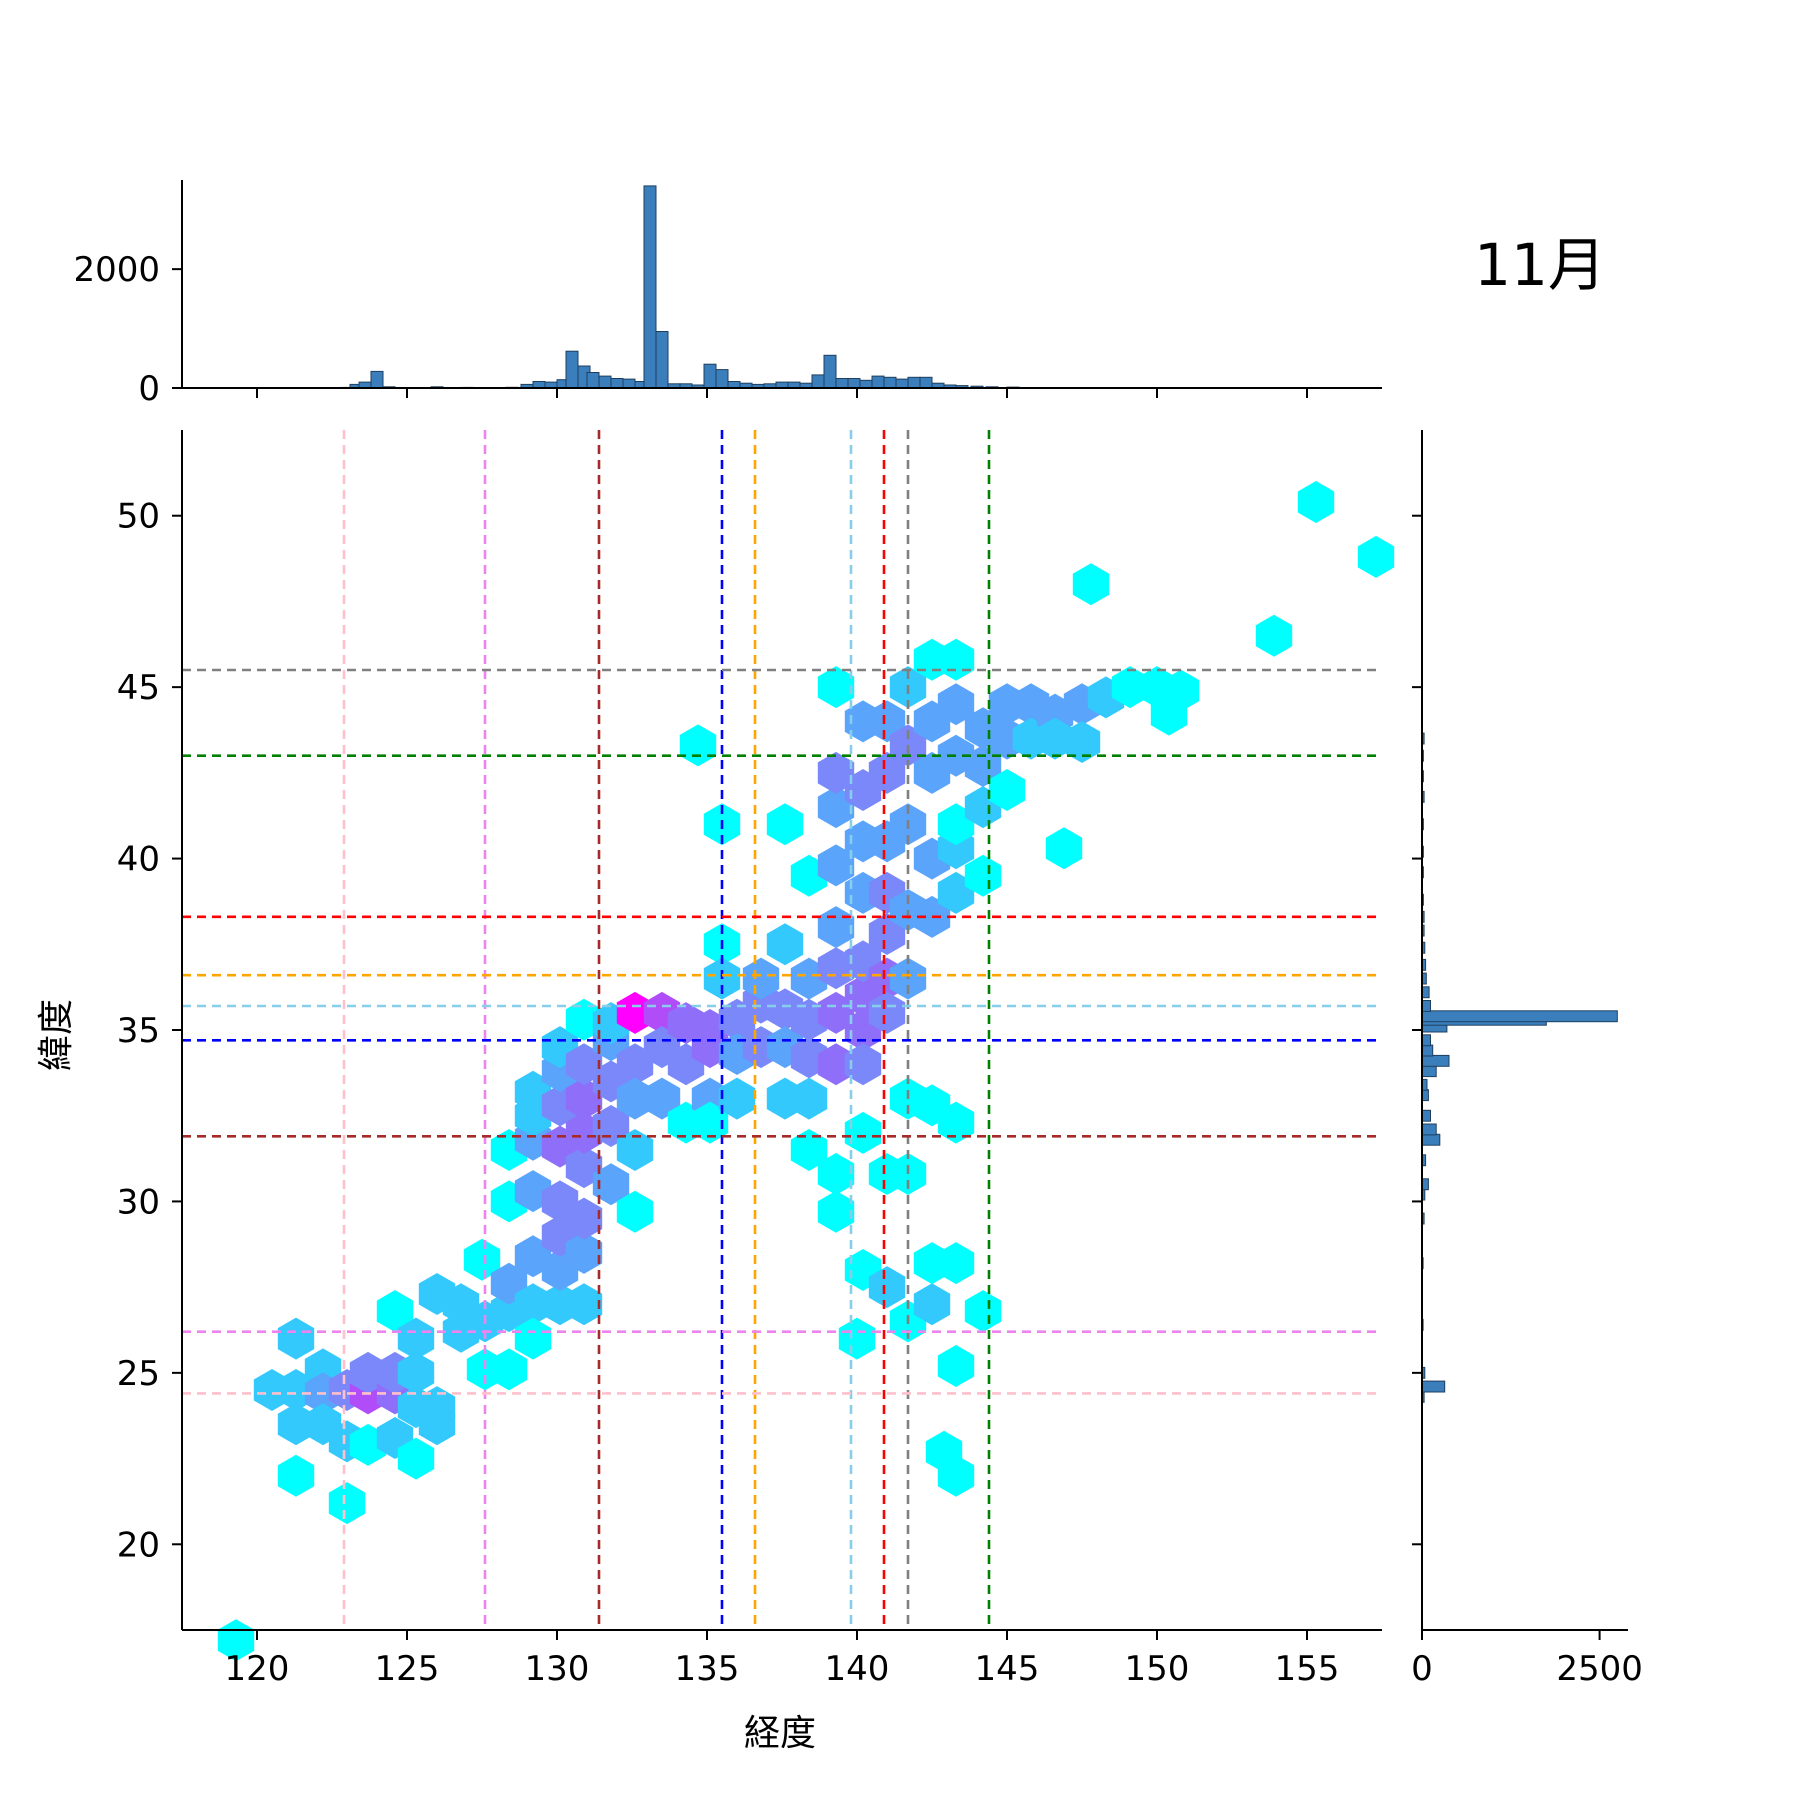  Describe the element at coordinates (138, 517) in the screenshot. I see `y-tick-label: 50` at that location.